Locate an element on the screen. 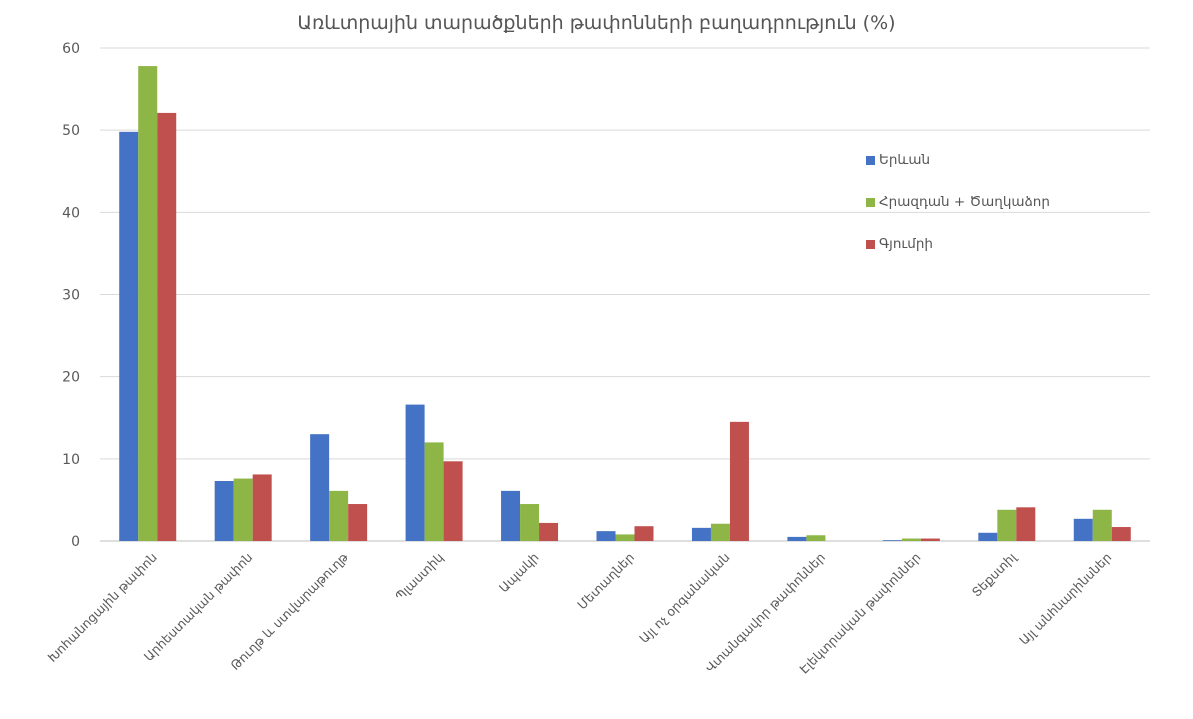 The image size is (1193, 719). y-tick-label: 0 is located at coordinates (75, 542).